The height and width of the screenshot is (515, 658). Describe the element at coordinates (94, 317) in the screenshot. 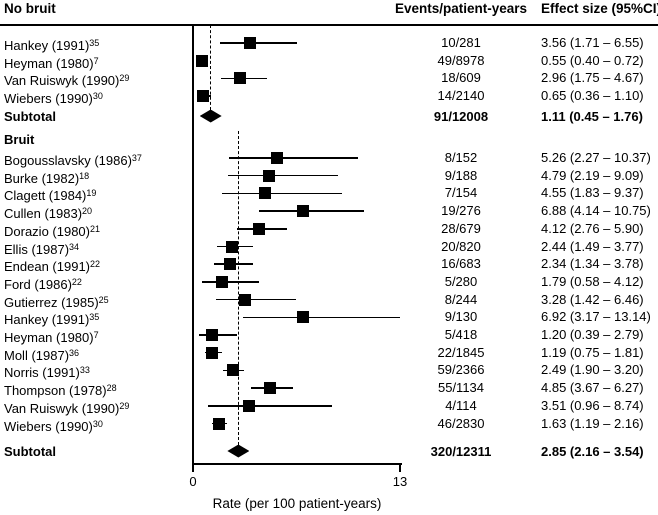

I see `study-reference-number: 35` at that location.